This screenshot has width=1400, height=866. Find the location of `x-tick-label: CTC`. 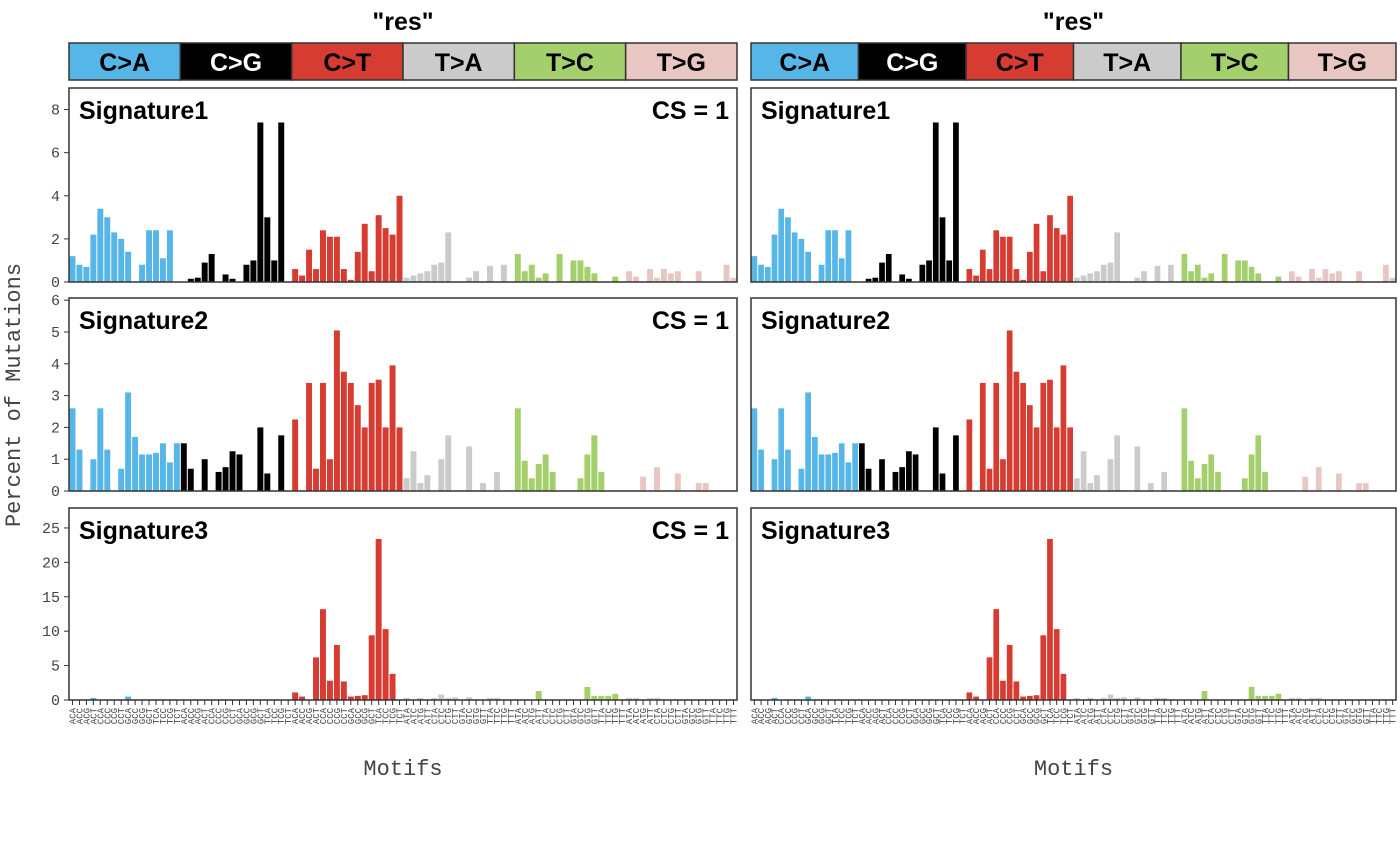

x-tick-label: CTC is located at coordinates (1111, 715).